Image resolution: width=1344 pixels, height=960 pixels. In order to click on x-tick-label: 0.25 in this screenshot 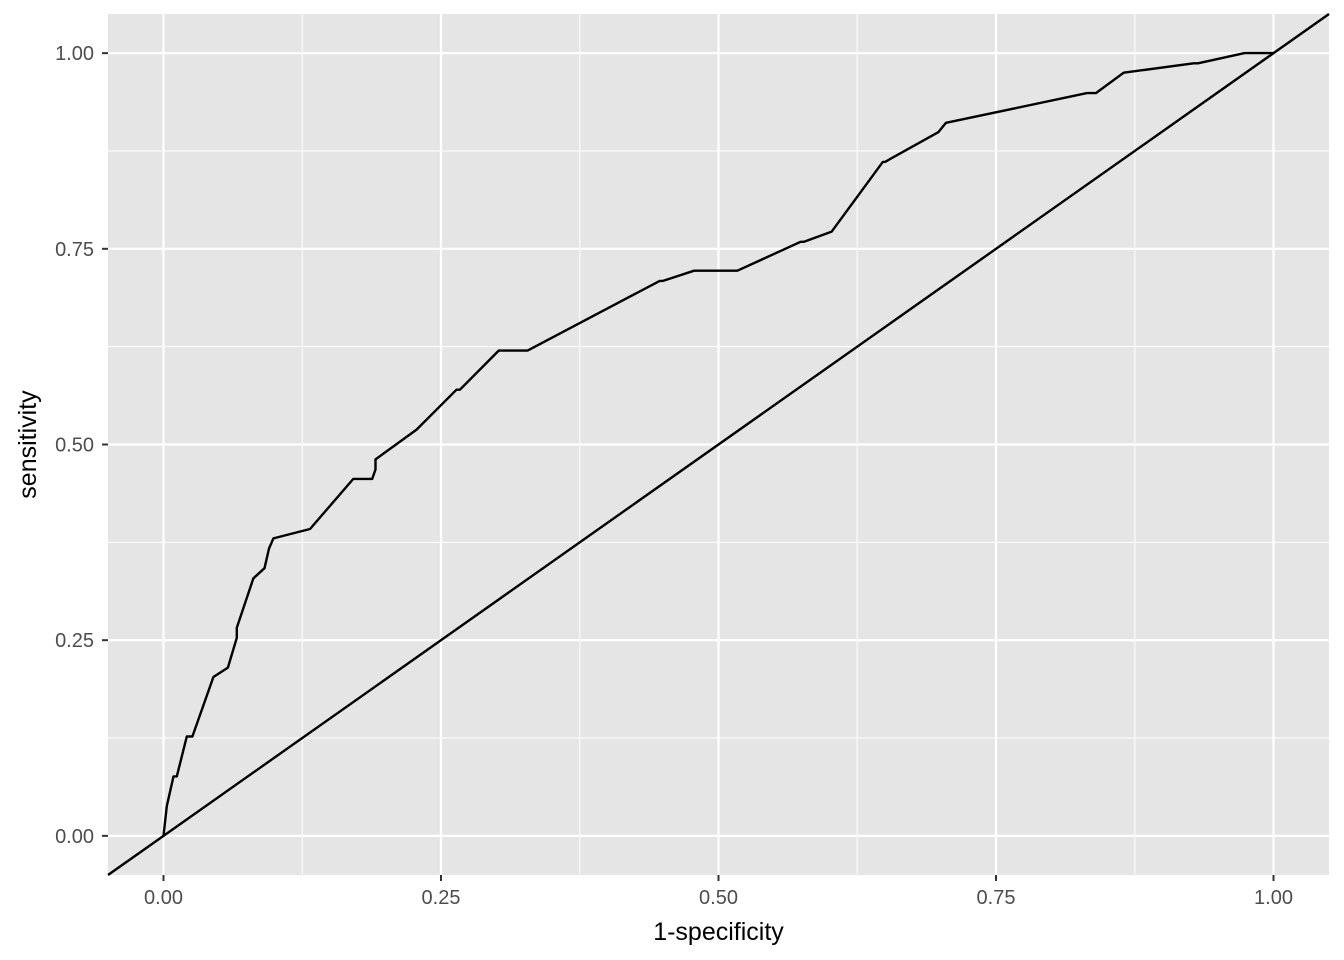, I will do `click(441, 898)`.